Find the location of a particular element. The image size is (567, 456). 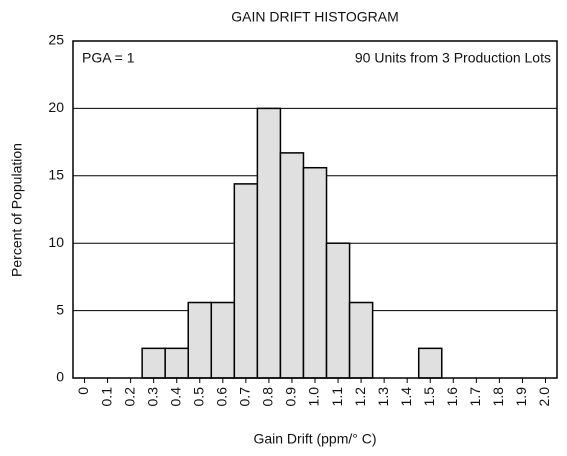

x-tick-label: 1.7 is located at coordinates (475, 397).